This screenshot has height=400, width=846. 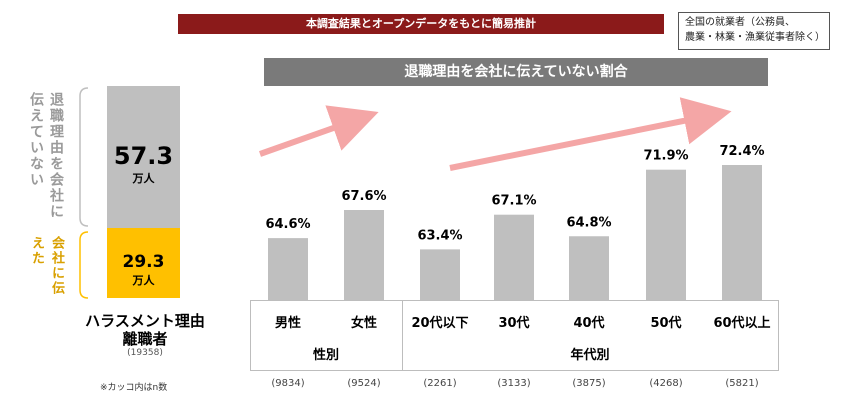 I want to click on told-label: 会社に伝えた, so click(x=46, y=266).